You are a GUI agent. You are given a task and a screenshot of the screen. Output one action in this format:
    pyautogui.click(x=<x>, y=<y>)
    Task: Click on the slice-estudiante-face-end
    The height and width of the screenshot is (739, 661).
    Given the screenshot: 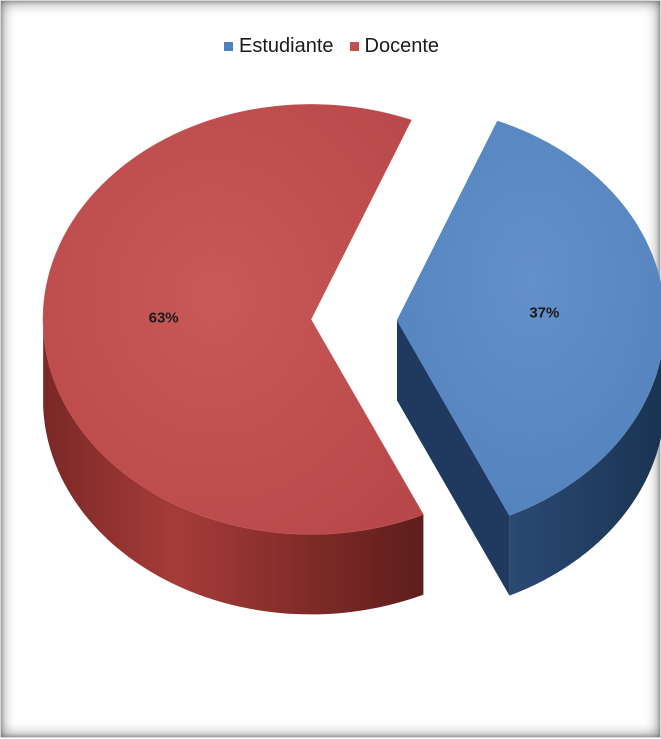 What is the action you would take?
    pyautogui.click(x=453, y=458)
    